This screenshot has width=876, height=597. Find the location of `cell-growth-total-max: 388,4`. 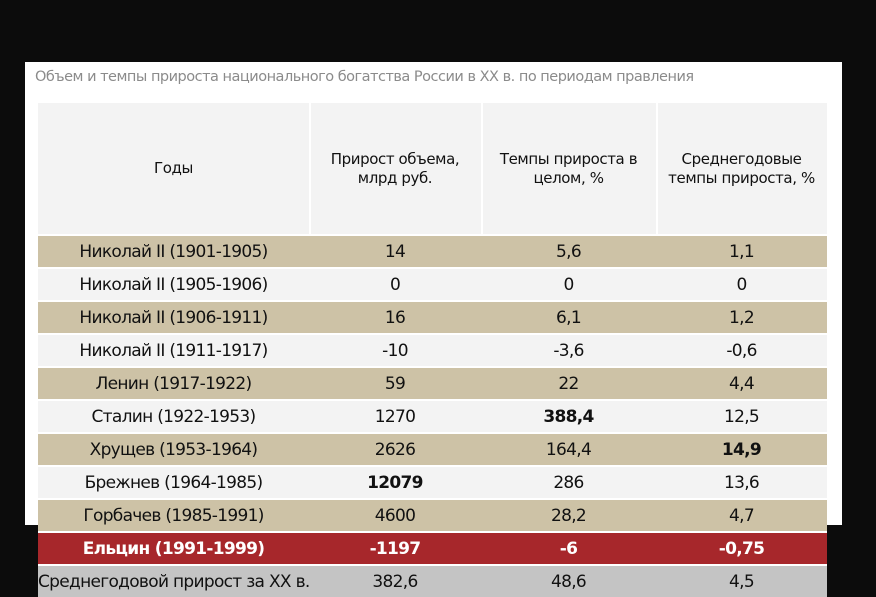

cell-growth-total-max: 388,4 is located at coordinates (568, 416).